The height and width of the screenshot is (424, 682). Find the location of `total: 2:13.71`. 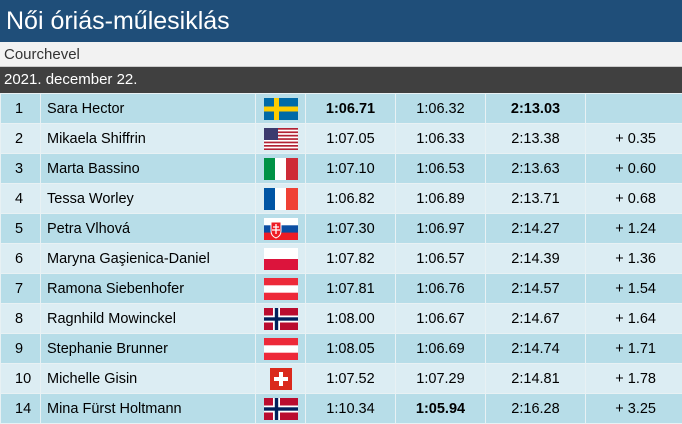

total: 2:13.71 is located at coordinates (535, 198).